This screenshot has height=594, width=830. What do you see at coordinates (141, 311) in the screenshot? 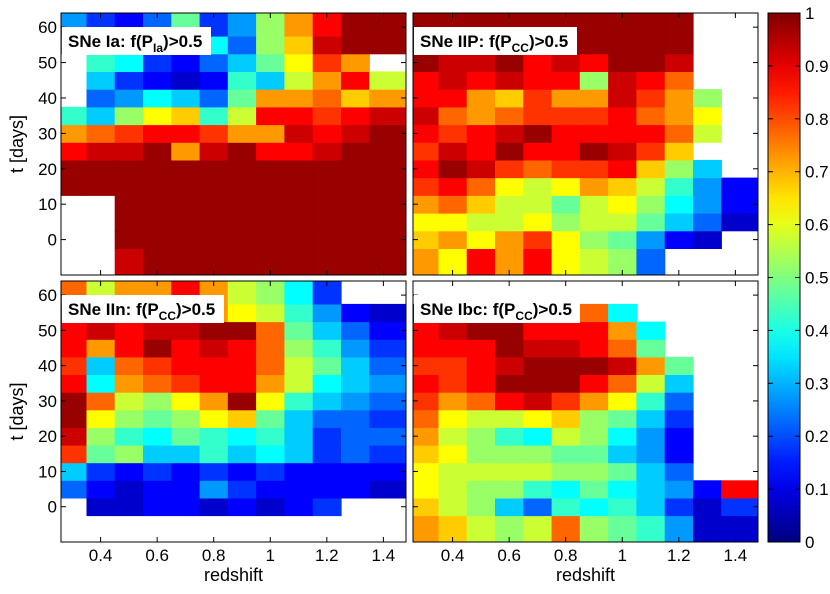
I see `svg-text: SNe IIn: f(PCC)>0.5` at bounding box center [141, 311].